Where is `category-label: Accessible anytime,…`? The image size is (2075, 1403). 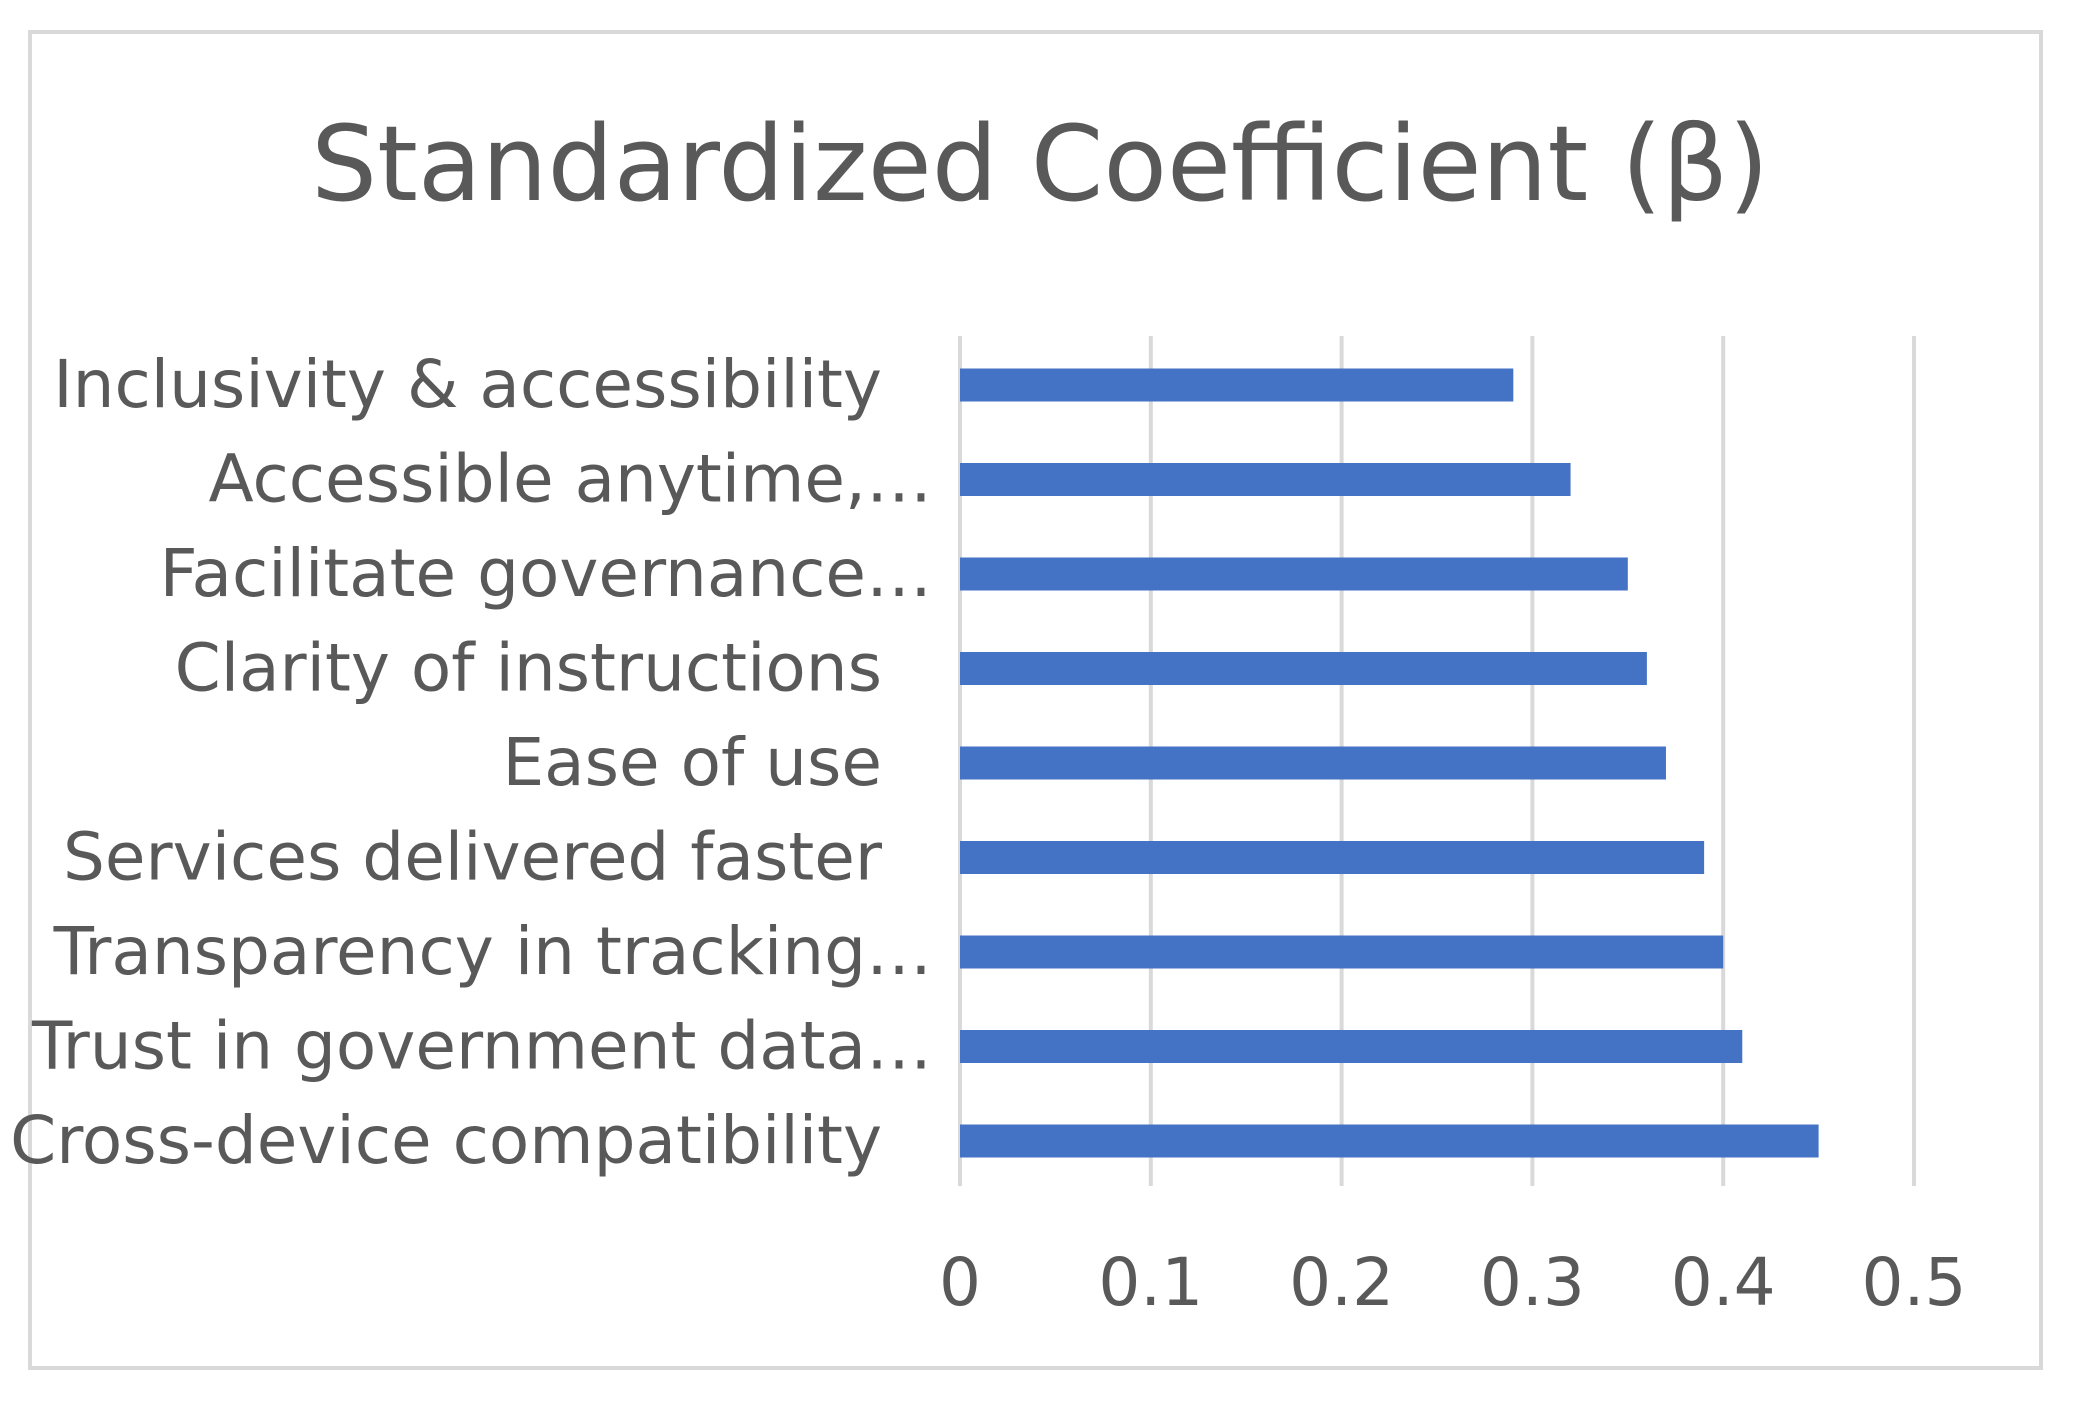
category-label: Accessible anytime,… is located at coordinates (570, 479).